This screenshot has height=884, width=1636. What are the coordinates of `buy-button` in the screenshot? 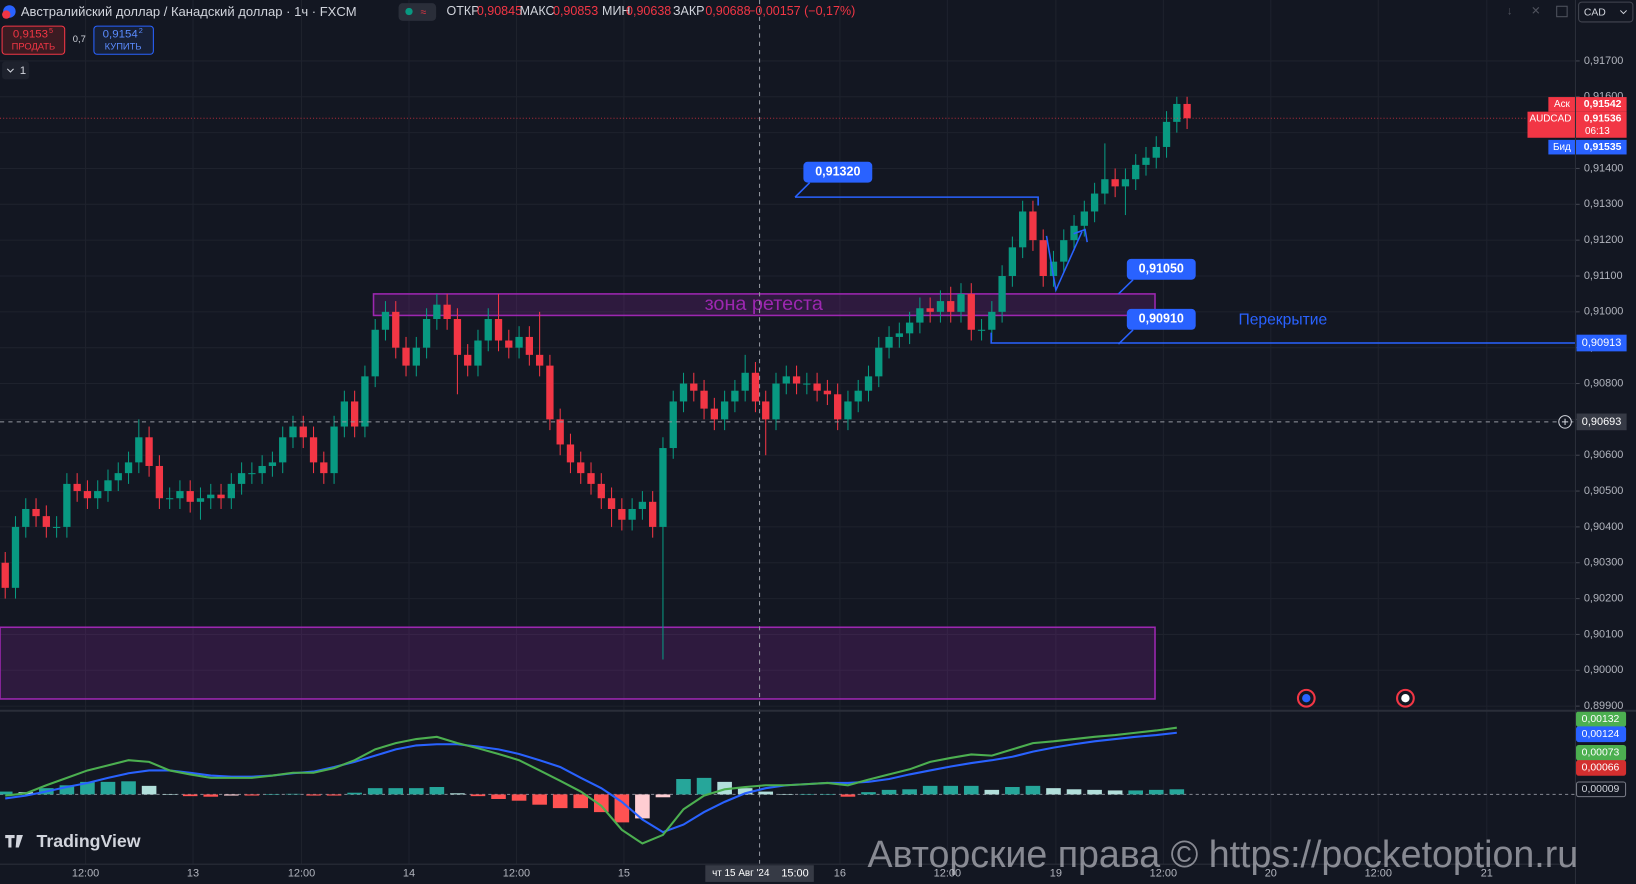 It's located at (123, 40).